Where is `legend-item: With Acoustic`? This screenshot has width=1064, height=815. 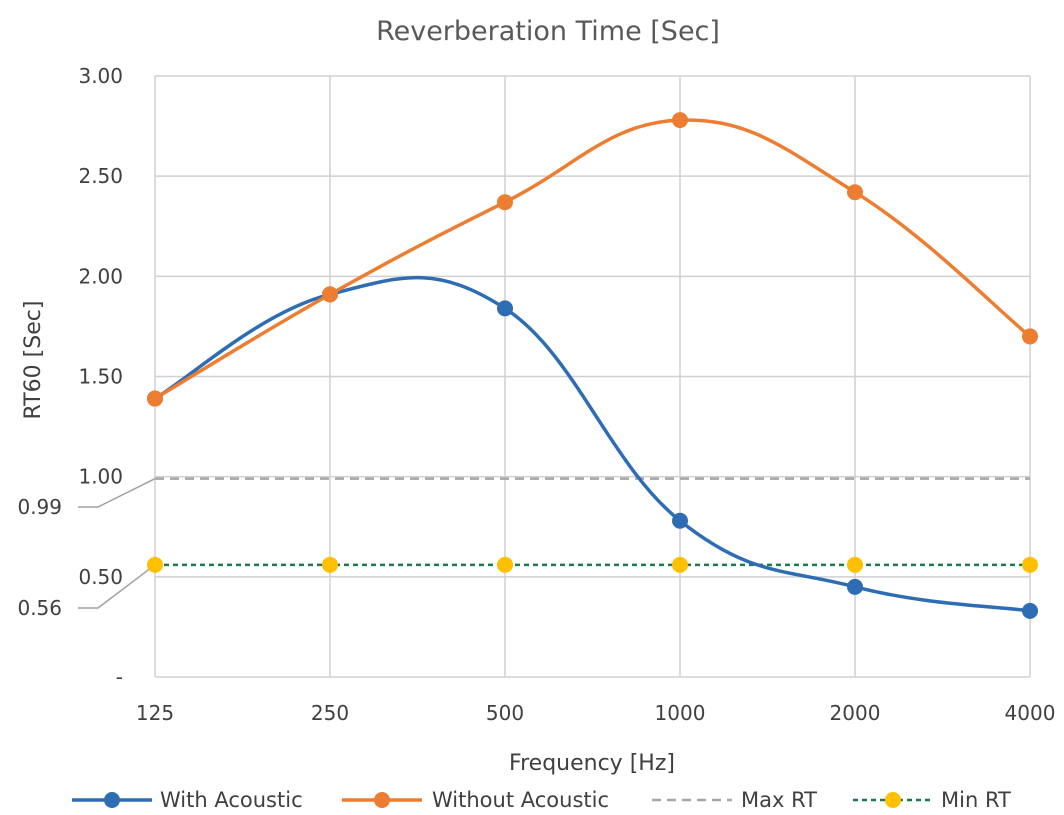
legend-item: With Acoustic is located at coordinates (187, 800).